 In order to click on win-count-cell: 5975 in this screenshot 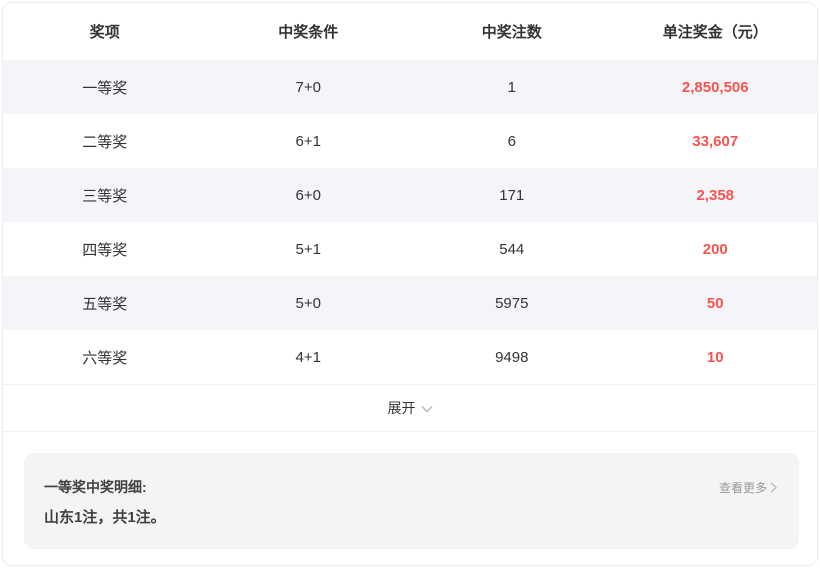, I will do `click(512, 303)`.